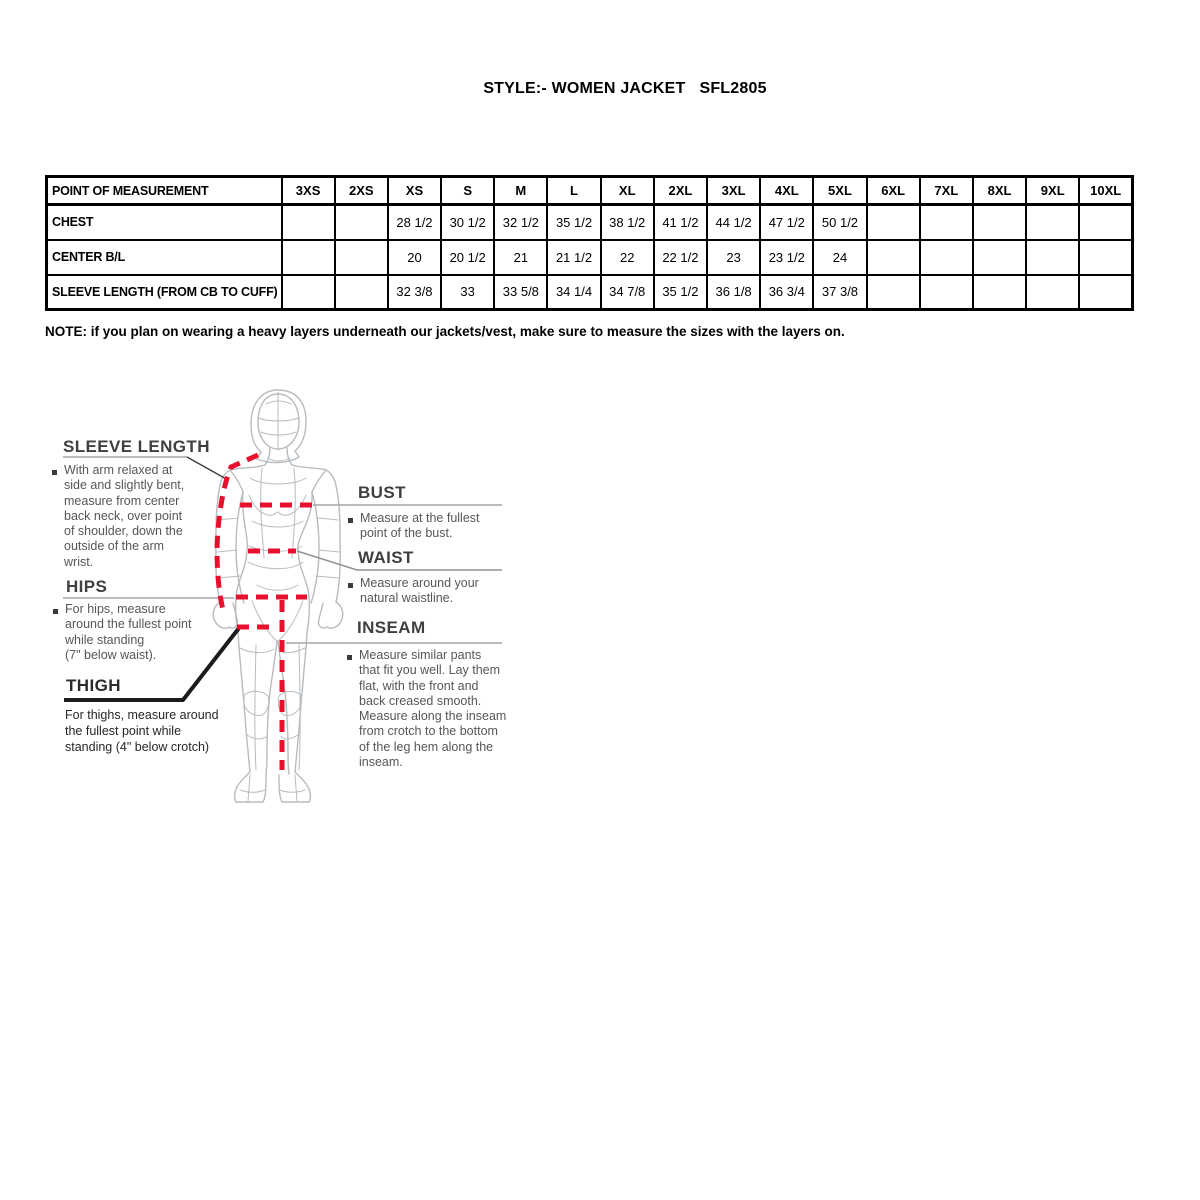 This screenshot has height=1200, width=1200. I want to click on col-header-point-of-measurement: POINT OF MEASUREMENT, so click(164, 190).